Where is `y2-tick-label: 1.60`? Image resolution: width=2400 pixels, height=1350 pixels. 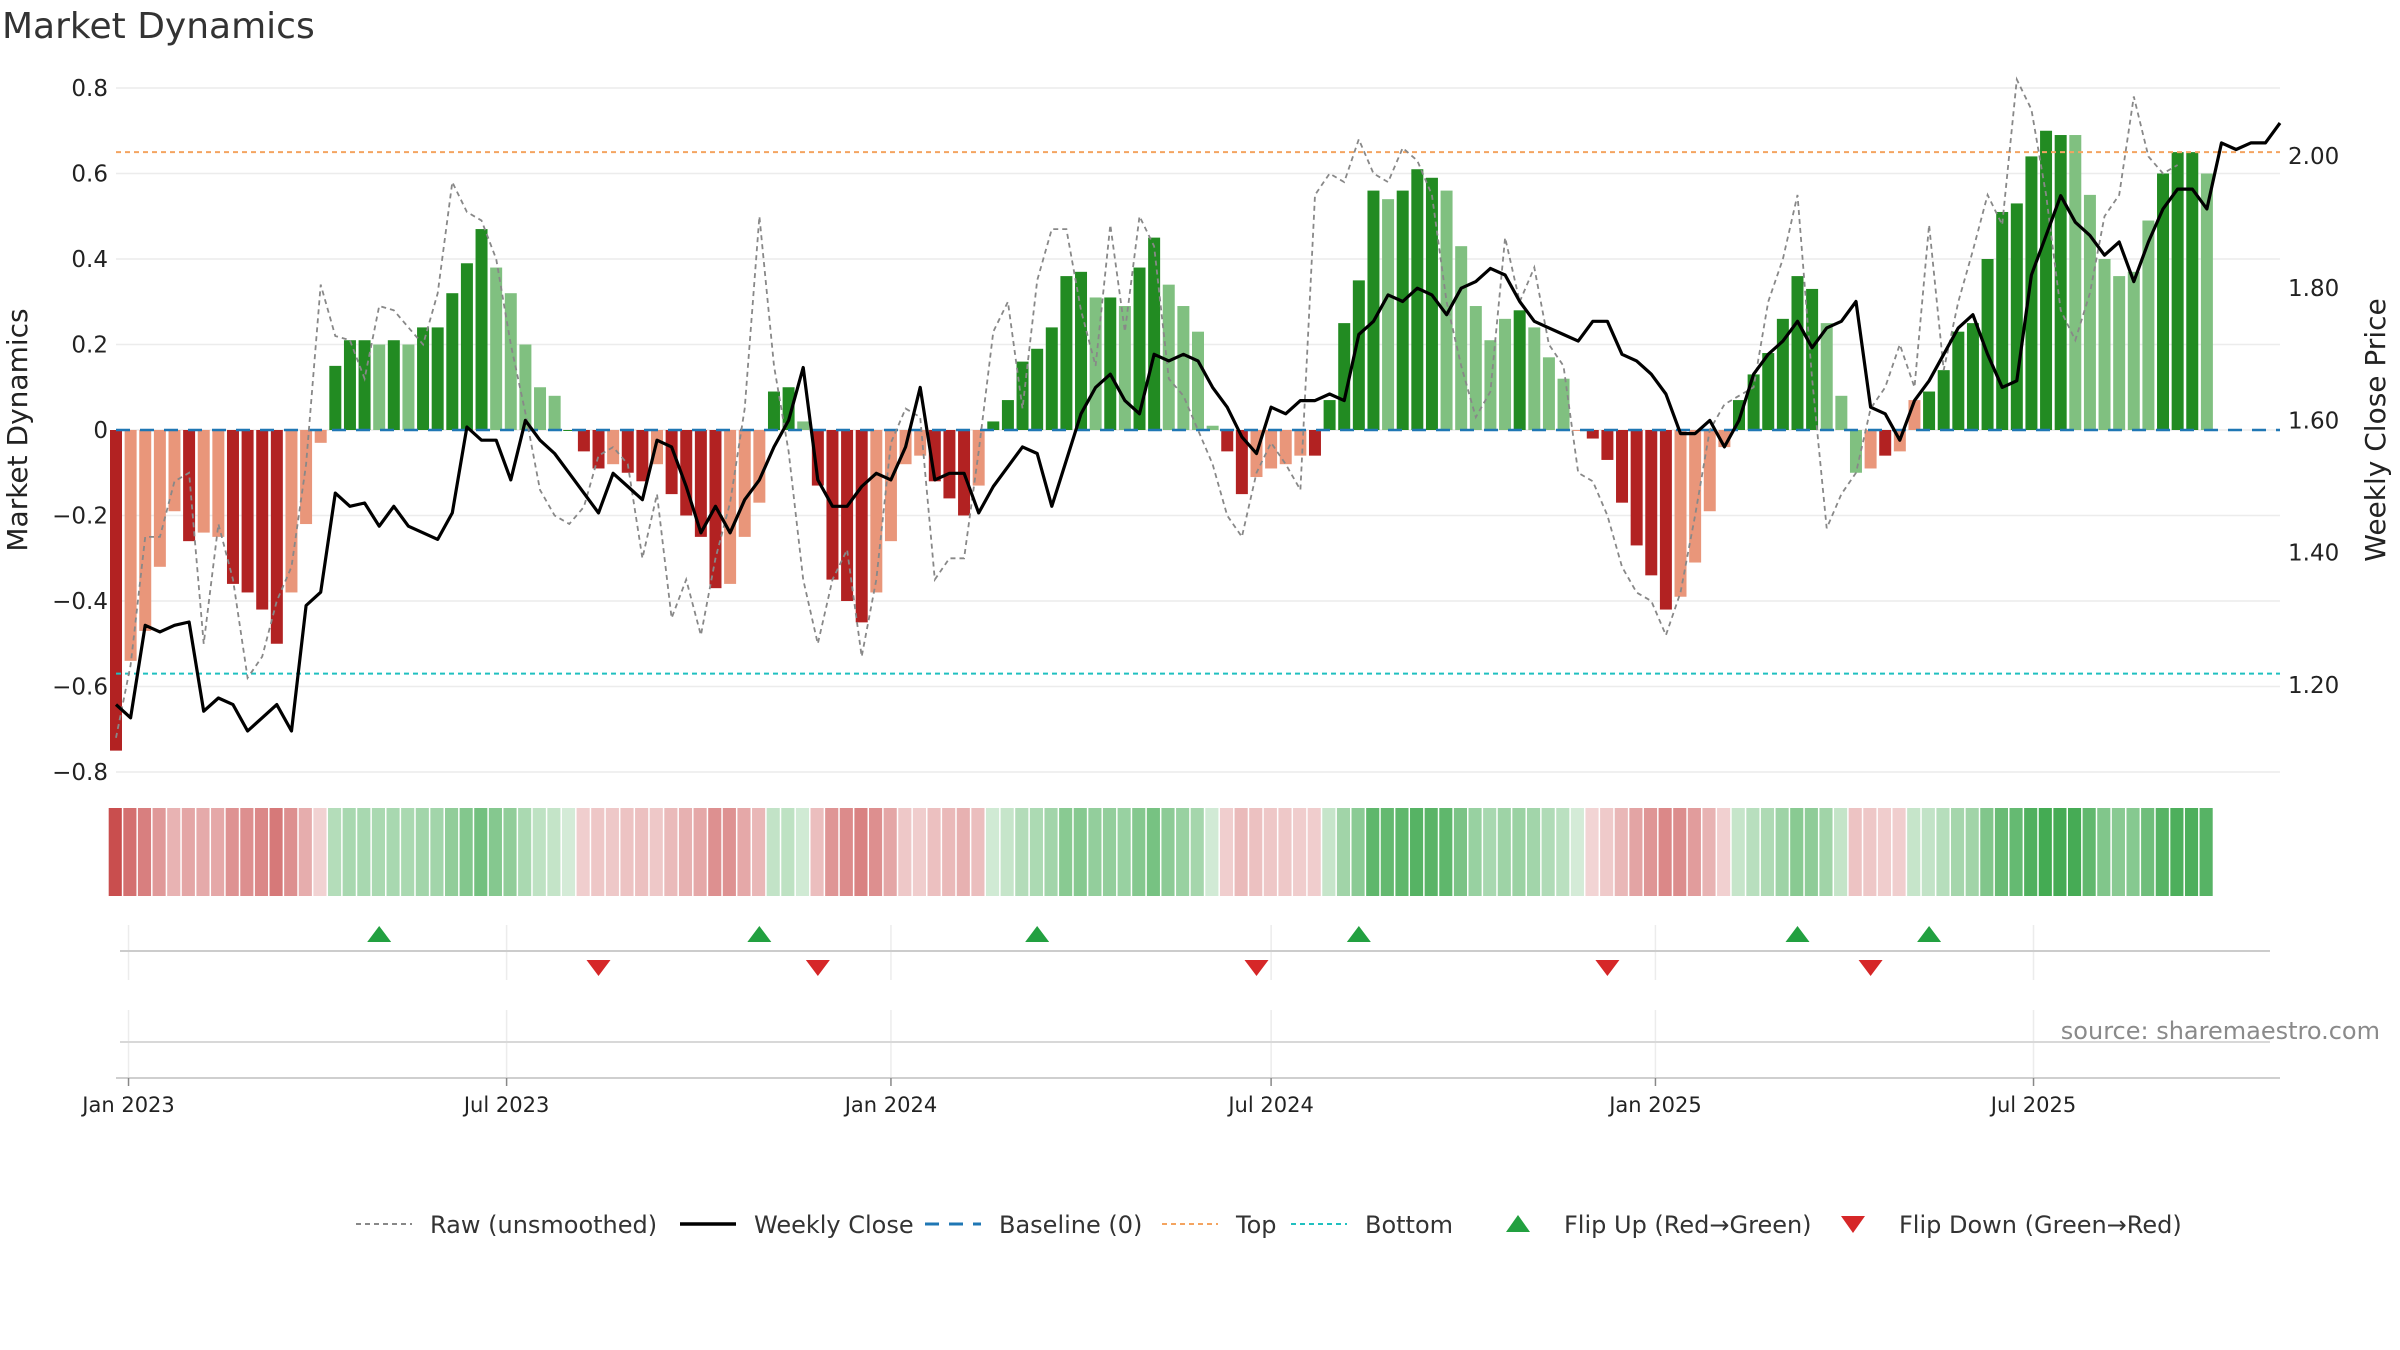
y2-tick-label: 1.60 is located at coordinates (2313, 421).